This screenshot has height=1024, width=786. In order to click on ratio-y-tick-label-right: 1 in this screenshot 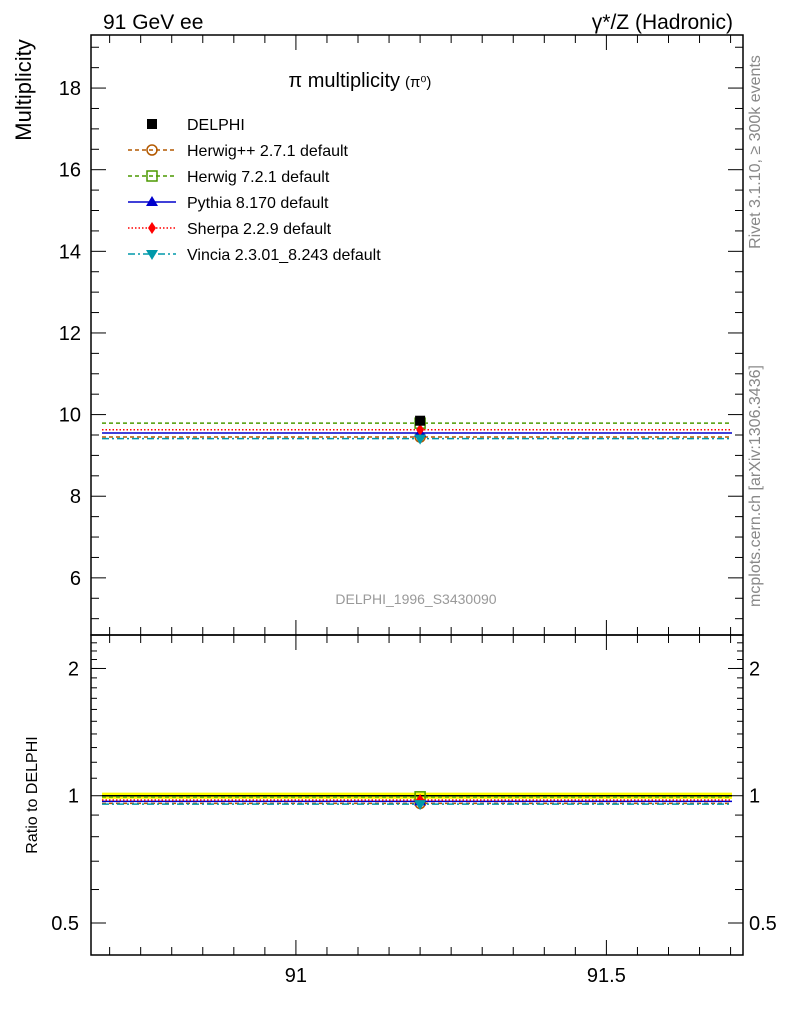, I will do `click(754, 797)`.